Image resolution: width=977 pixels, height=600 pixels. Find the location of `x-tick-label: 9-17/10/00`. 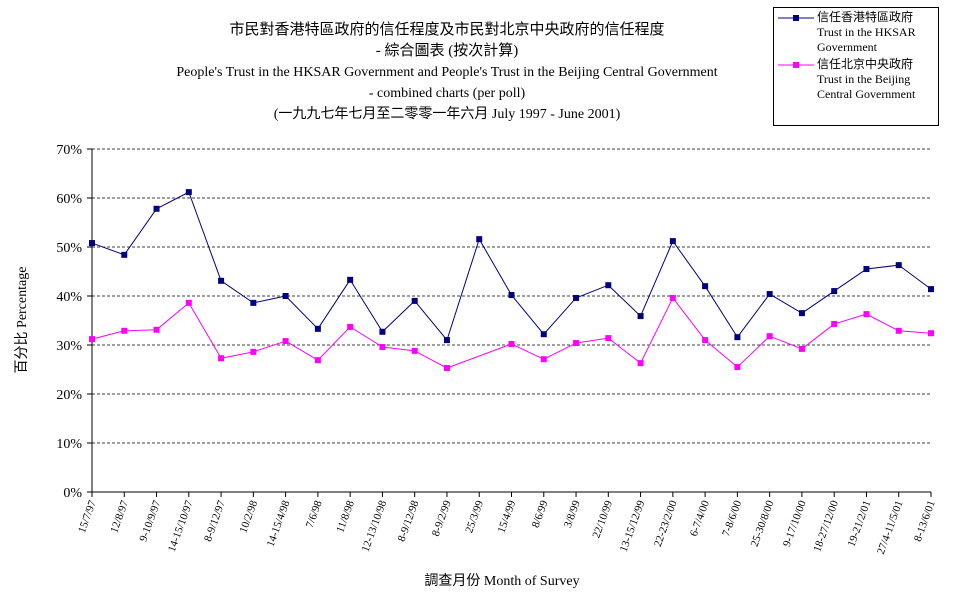

x-tick-label: 9-17/10/00 is located at coordinates (795, 523).